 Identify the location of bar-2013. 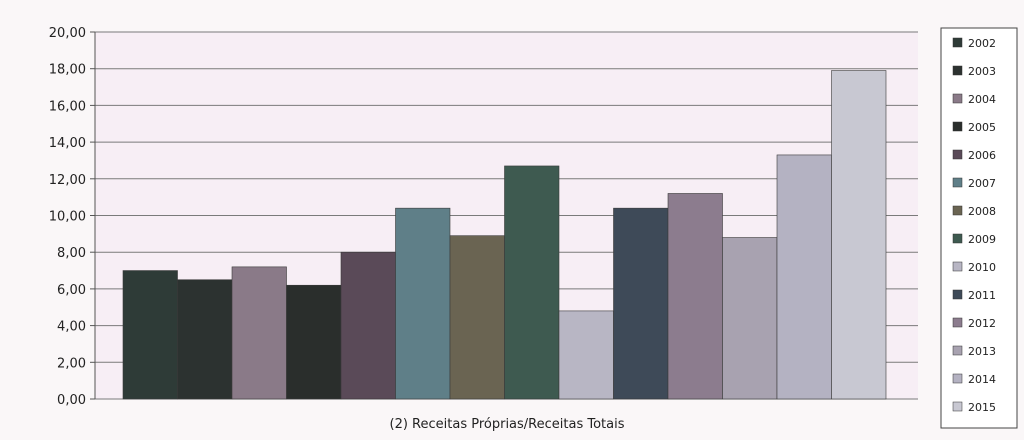
(750, 318).